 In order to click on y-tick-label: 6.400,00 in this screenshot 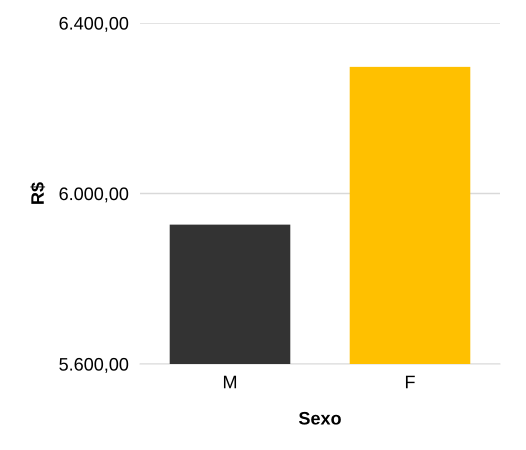, I will do `click(94, 24)`.